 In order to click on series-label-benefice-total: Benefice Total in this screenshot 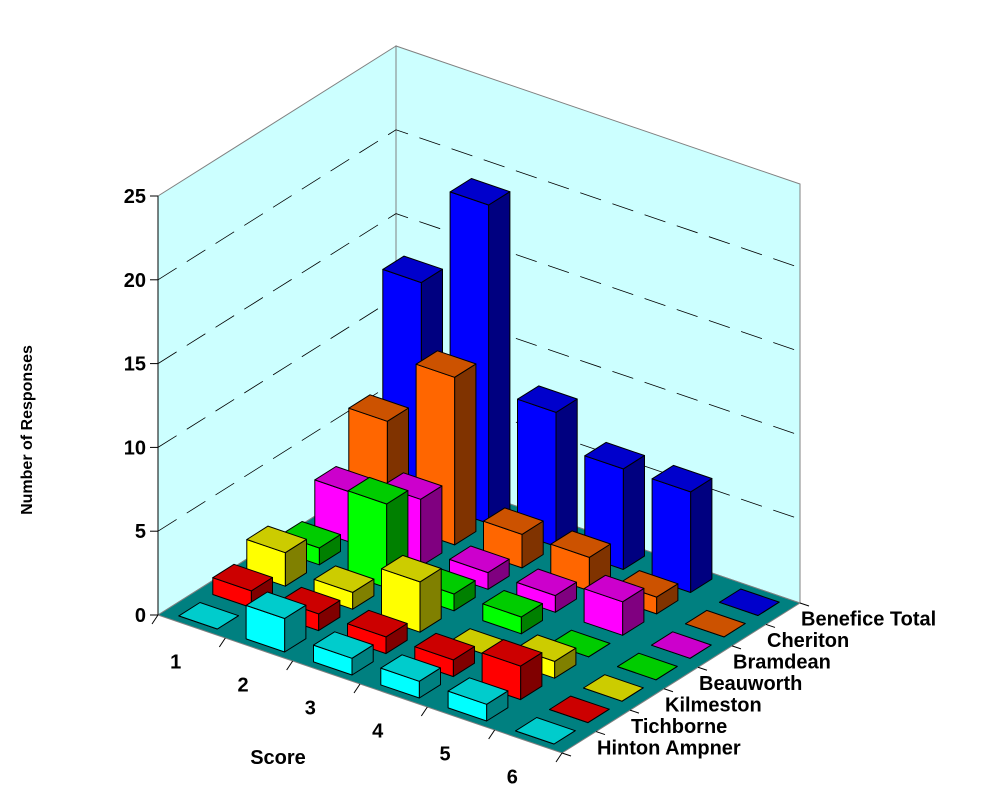, I will do `click(868, 620)`.